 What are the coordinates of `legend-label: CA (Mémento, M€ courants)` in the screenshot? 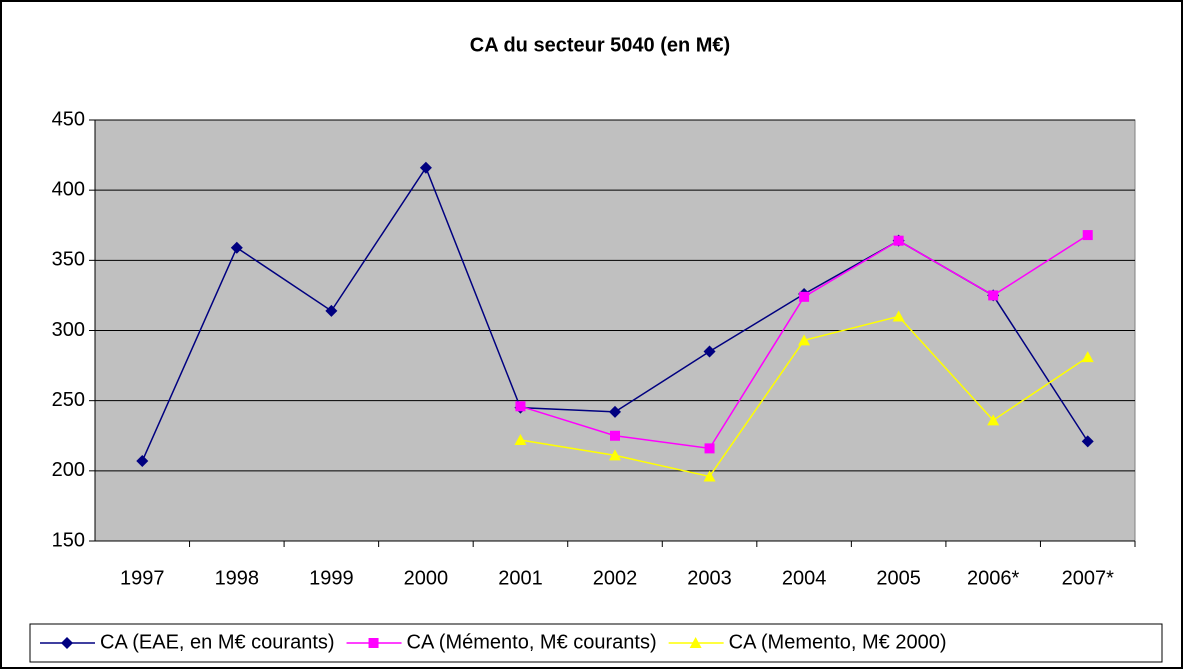 It's located at (532, 642).